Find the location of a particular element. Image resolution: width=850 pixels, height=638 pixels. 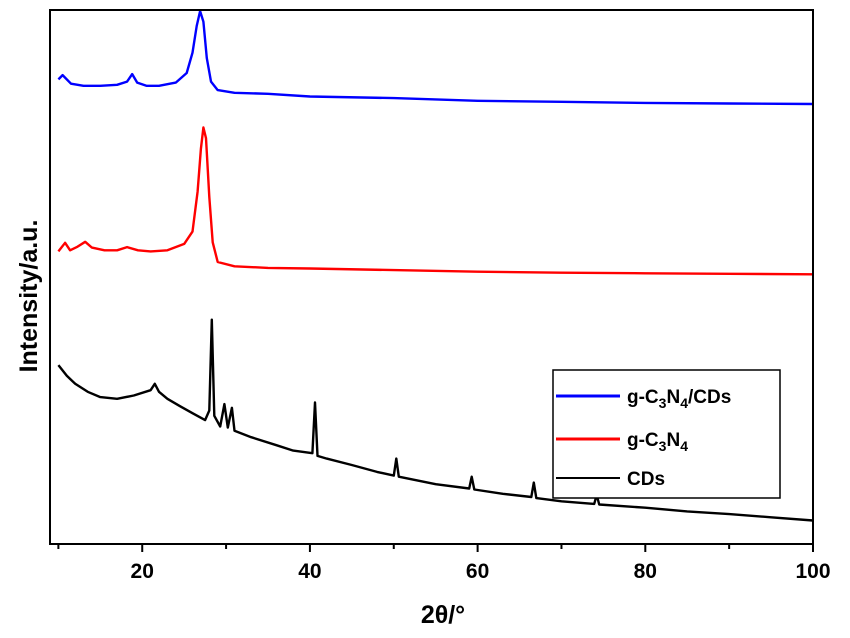

legend: g-C3N4/CDs g-C3N4 CDs is located at coordinates (666, 434).